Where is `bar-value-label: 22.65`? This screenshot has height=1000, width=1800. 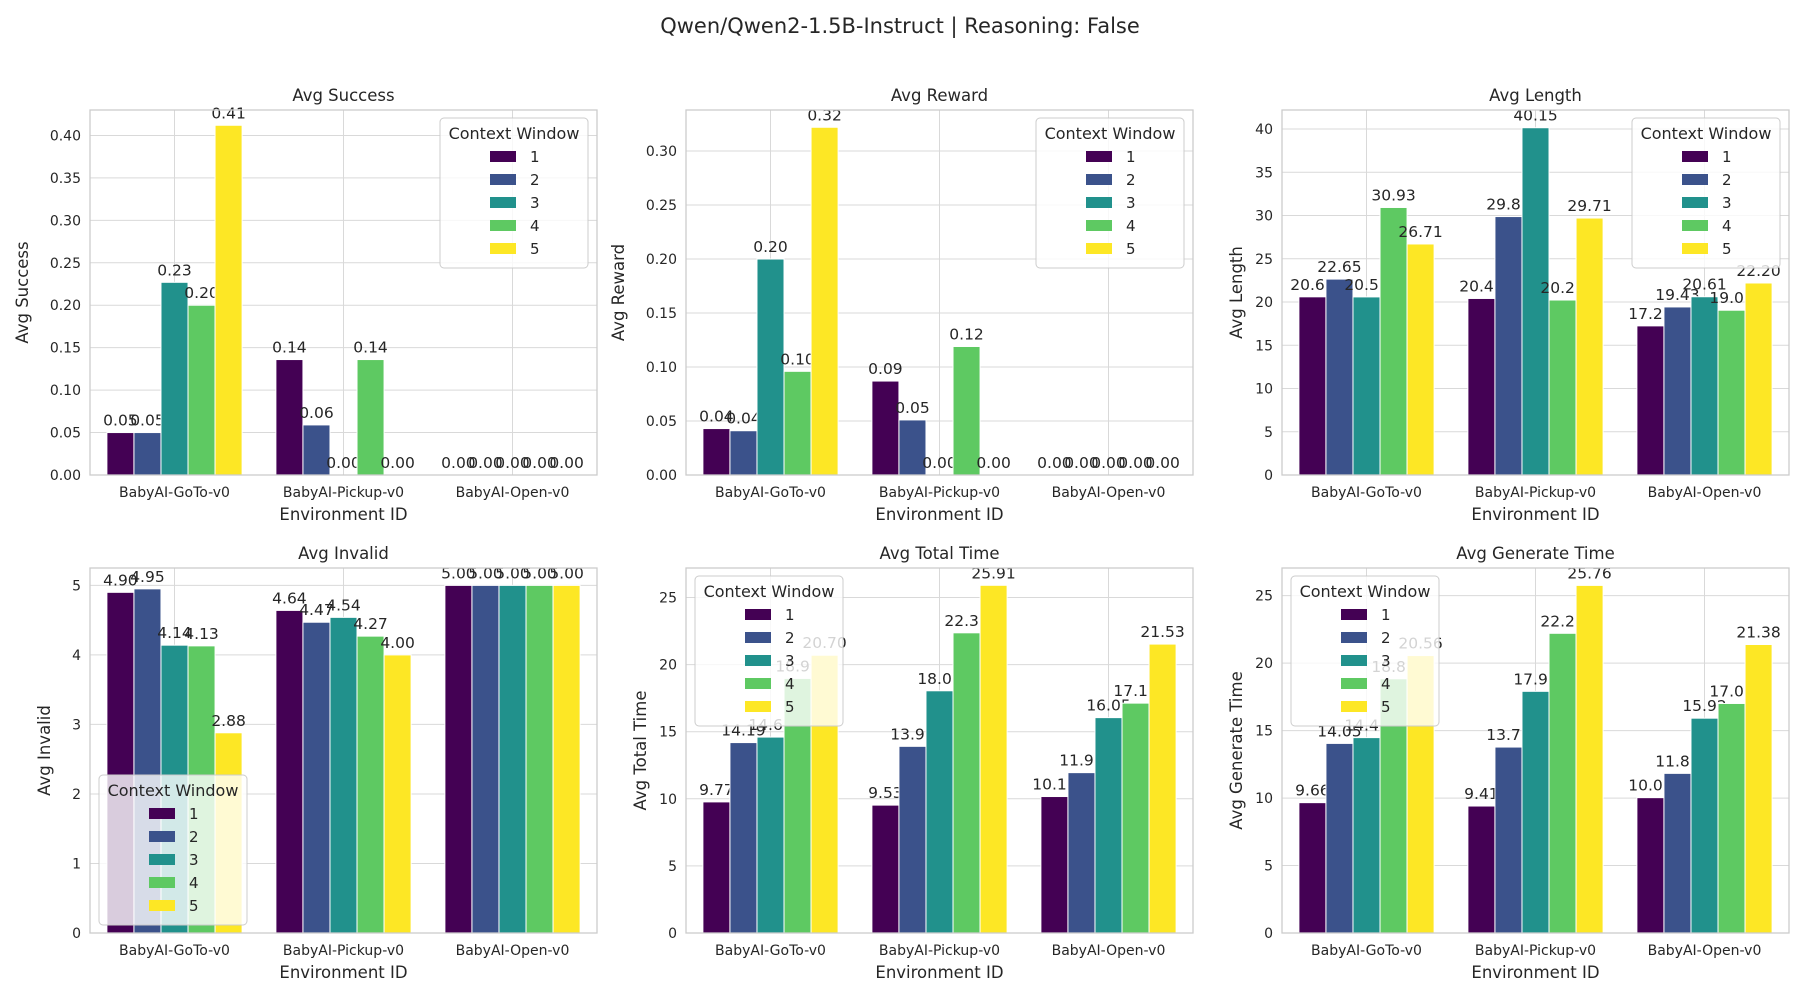 bar-value-label: 22.65 is located at coordinates (1339, 267).